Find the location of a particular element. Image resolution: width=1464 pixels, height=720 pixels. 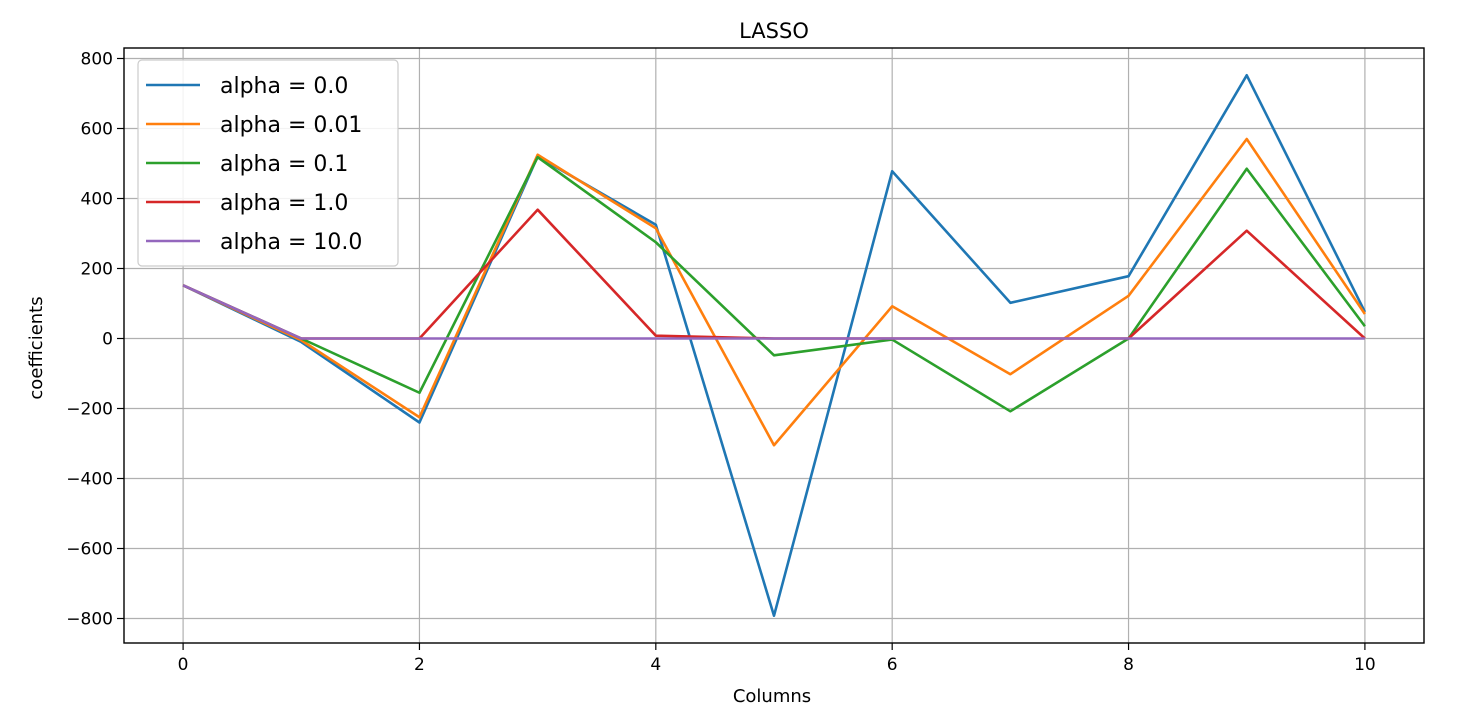

y-tick-label: 600 is located at coordinates (97, 130).